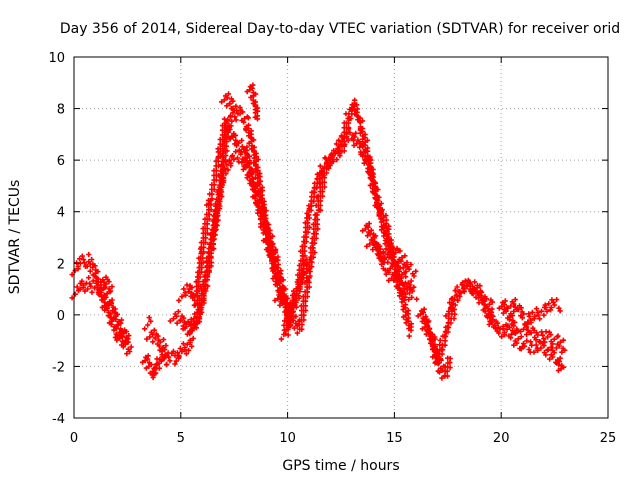  I want to click on x-tick-label: 20, so click(501, 438).